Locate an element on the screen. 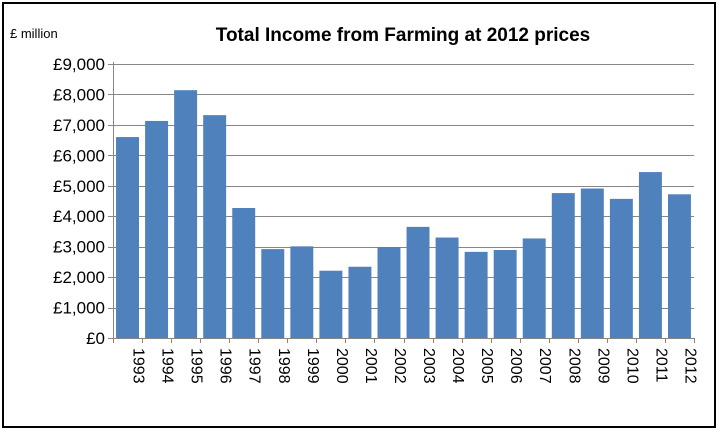 The height and width of the screenshot is (432, 720). chart-title: Total Income from Farming at 2012 prices is located at coordinates (403, 35).